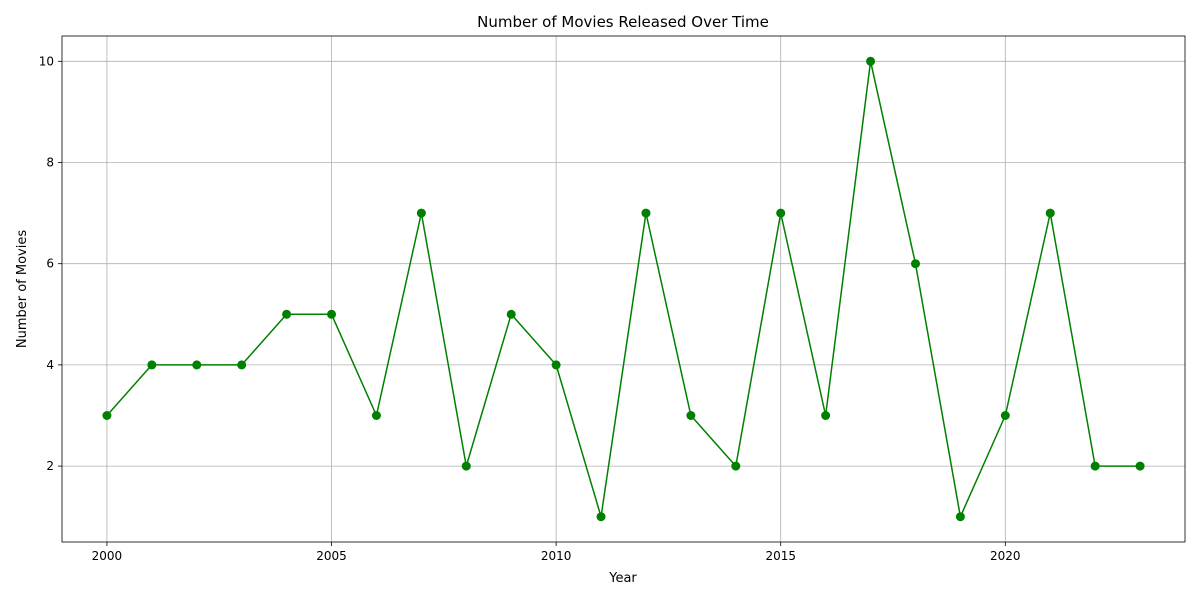 The width and height of the screenshot is (1200, 604). What do you see at coordinates (780, 556) in the screenshot?
I see `x-tick-label: 2015` at bounding box center [780, 556].